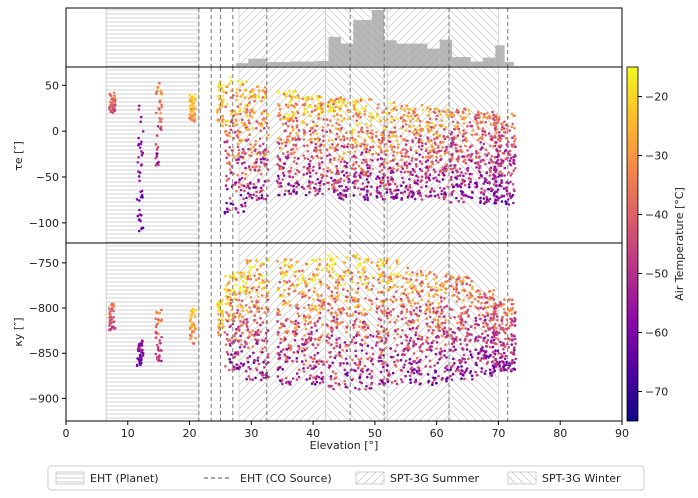 The height and width of the screenshot is (498, 698). Describe the element at coordinates (257, 62) in the screenshot. I see `histogram-bar` at that location.